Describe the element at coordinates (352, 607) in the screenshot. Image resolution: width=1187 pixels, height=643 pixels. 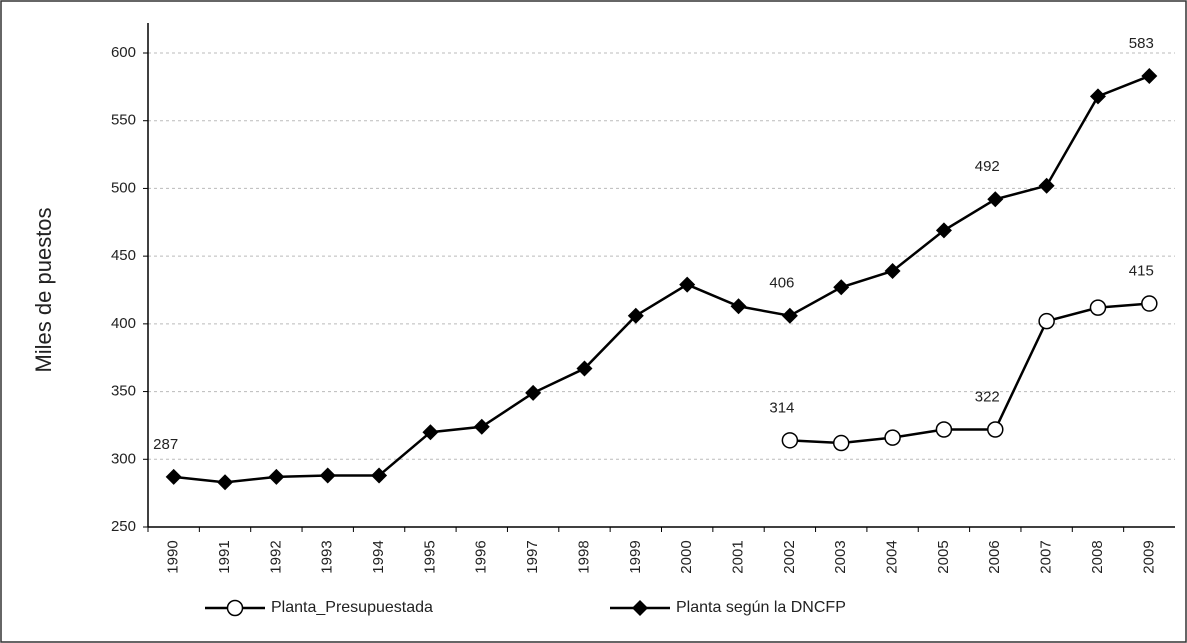
I see `legend-label: Planta_Presupuestada` at that location.